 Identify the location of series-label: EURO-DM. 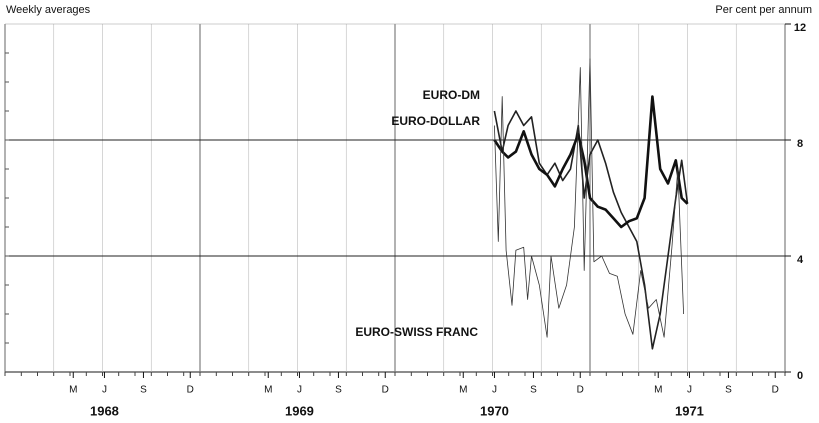
(451, 95).